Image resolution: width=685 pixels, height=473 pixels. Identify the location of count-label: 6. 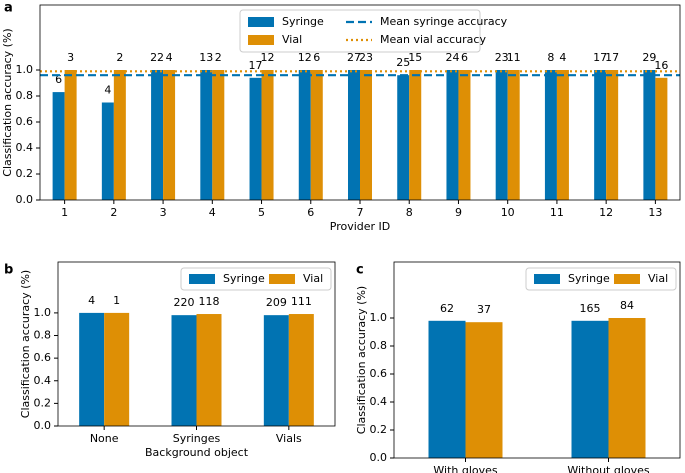
(316, 57).